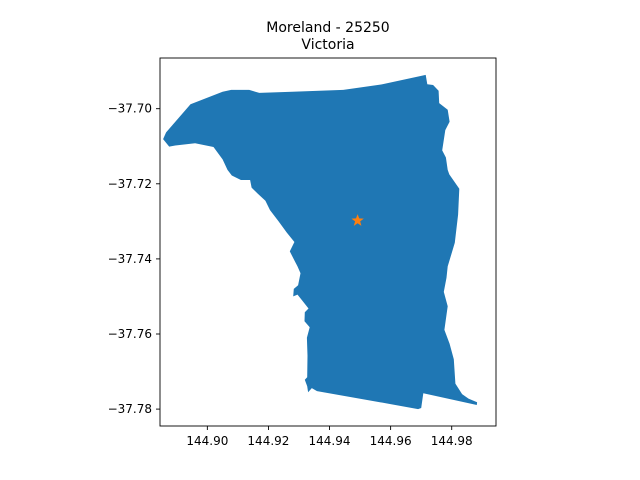  What do you see at coordinates (268, 441) in the screenshot?
I see `x-tick-label: 144.92` at bounding box center [268, 441].